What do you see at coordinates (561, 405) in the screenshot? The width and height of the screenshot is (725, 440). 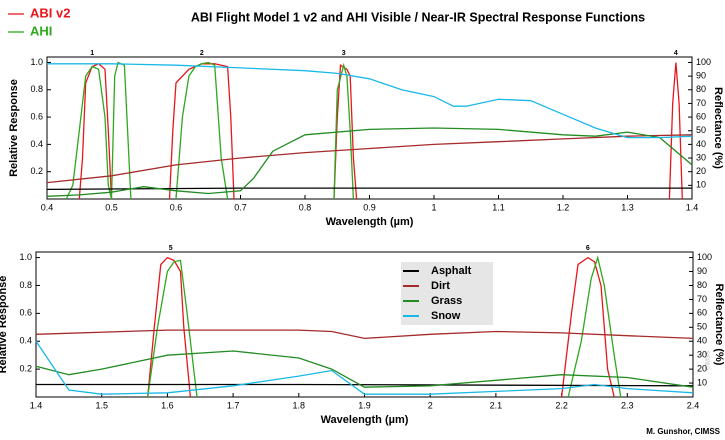 I see `x-tick-label: 2.2` at bounding box center [561, 405].